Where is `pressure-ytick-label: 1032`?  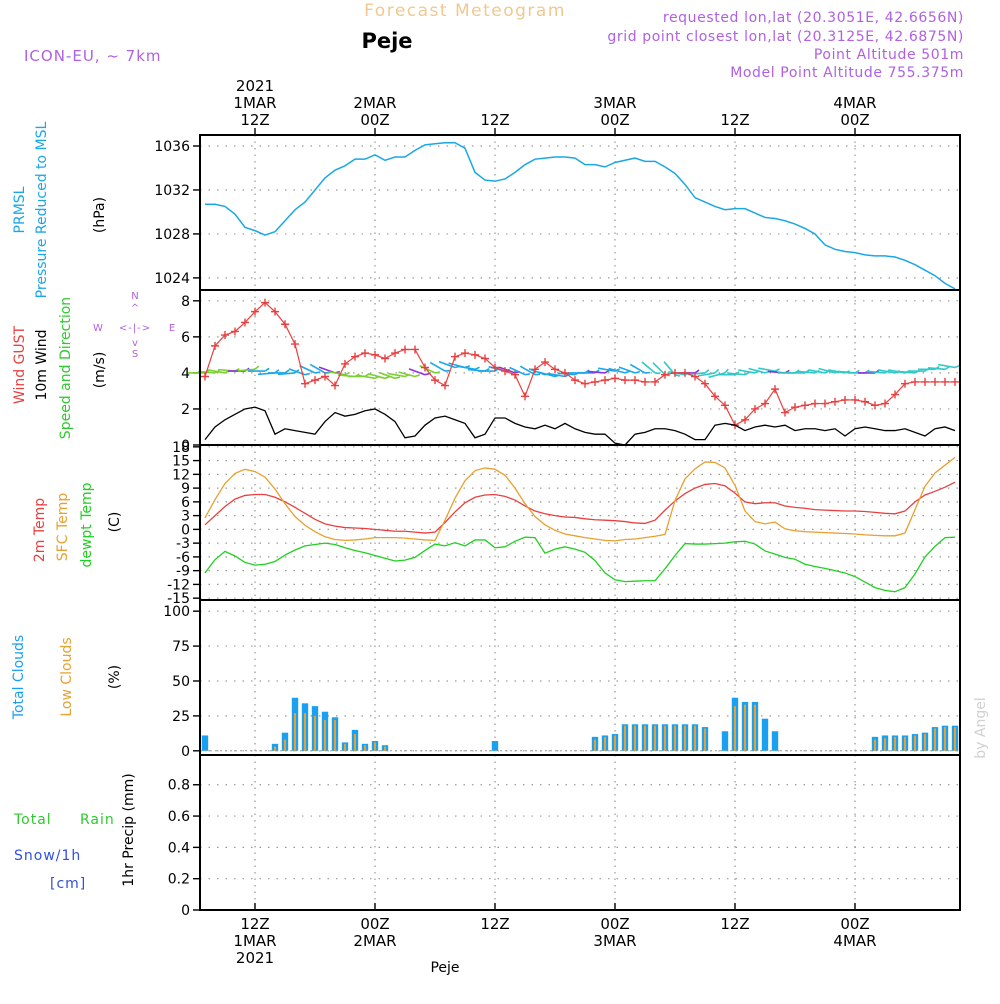 pressure-ytick-label: 1032 is located at coordinates (172, 191).